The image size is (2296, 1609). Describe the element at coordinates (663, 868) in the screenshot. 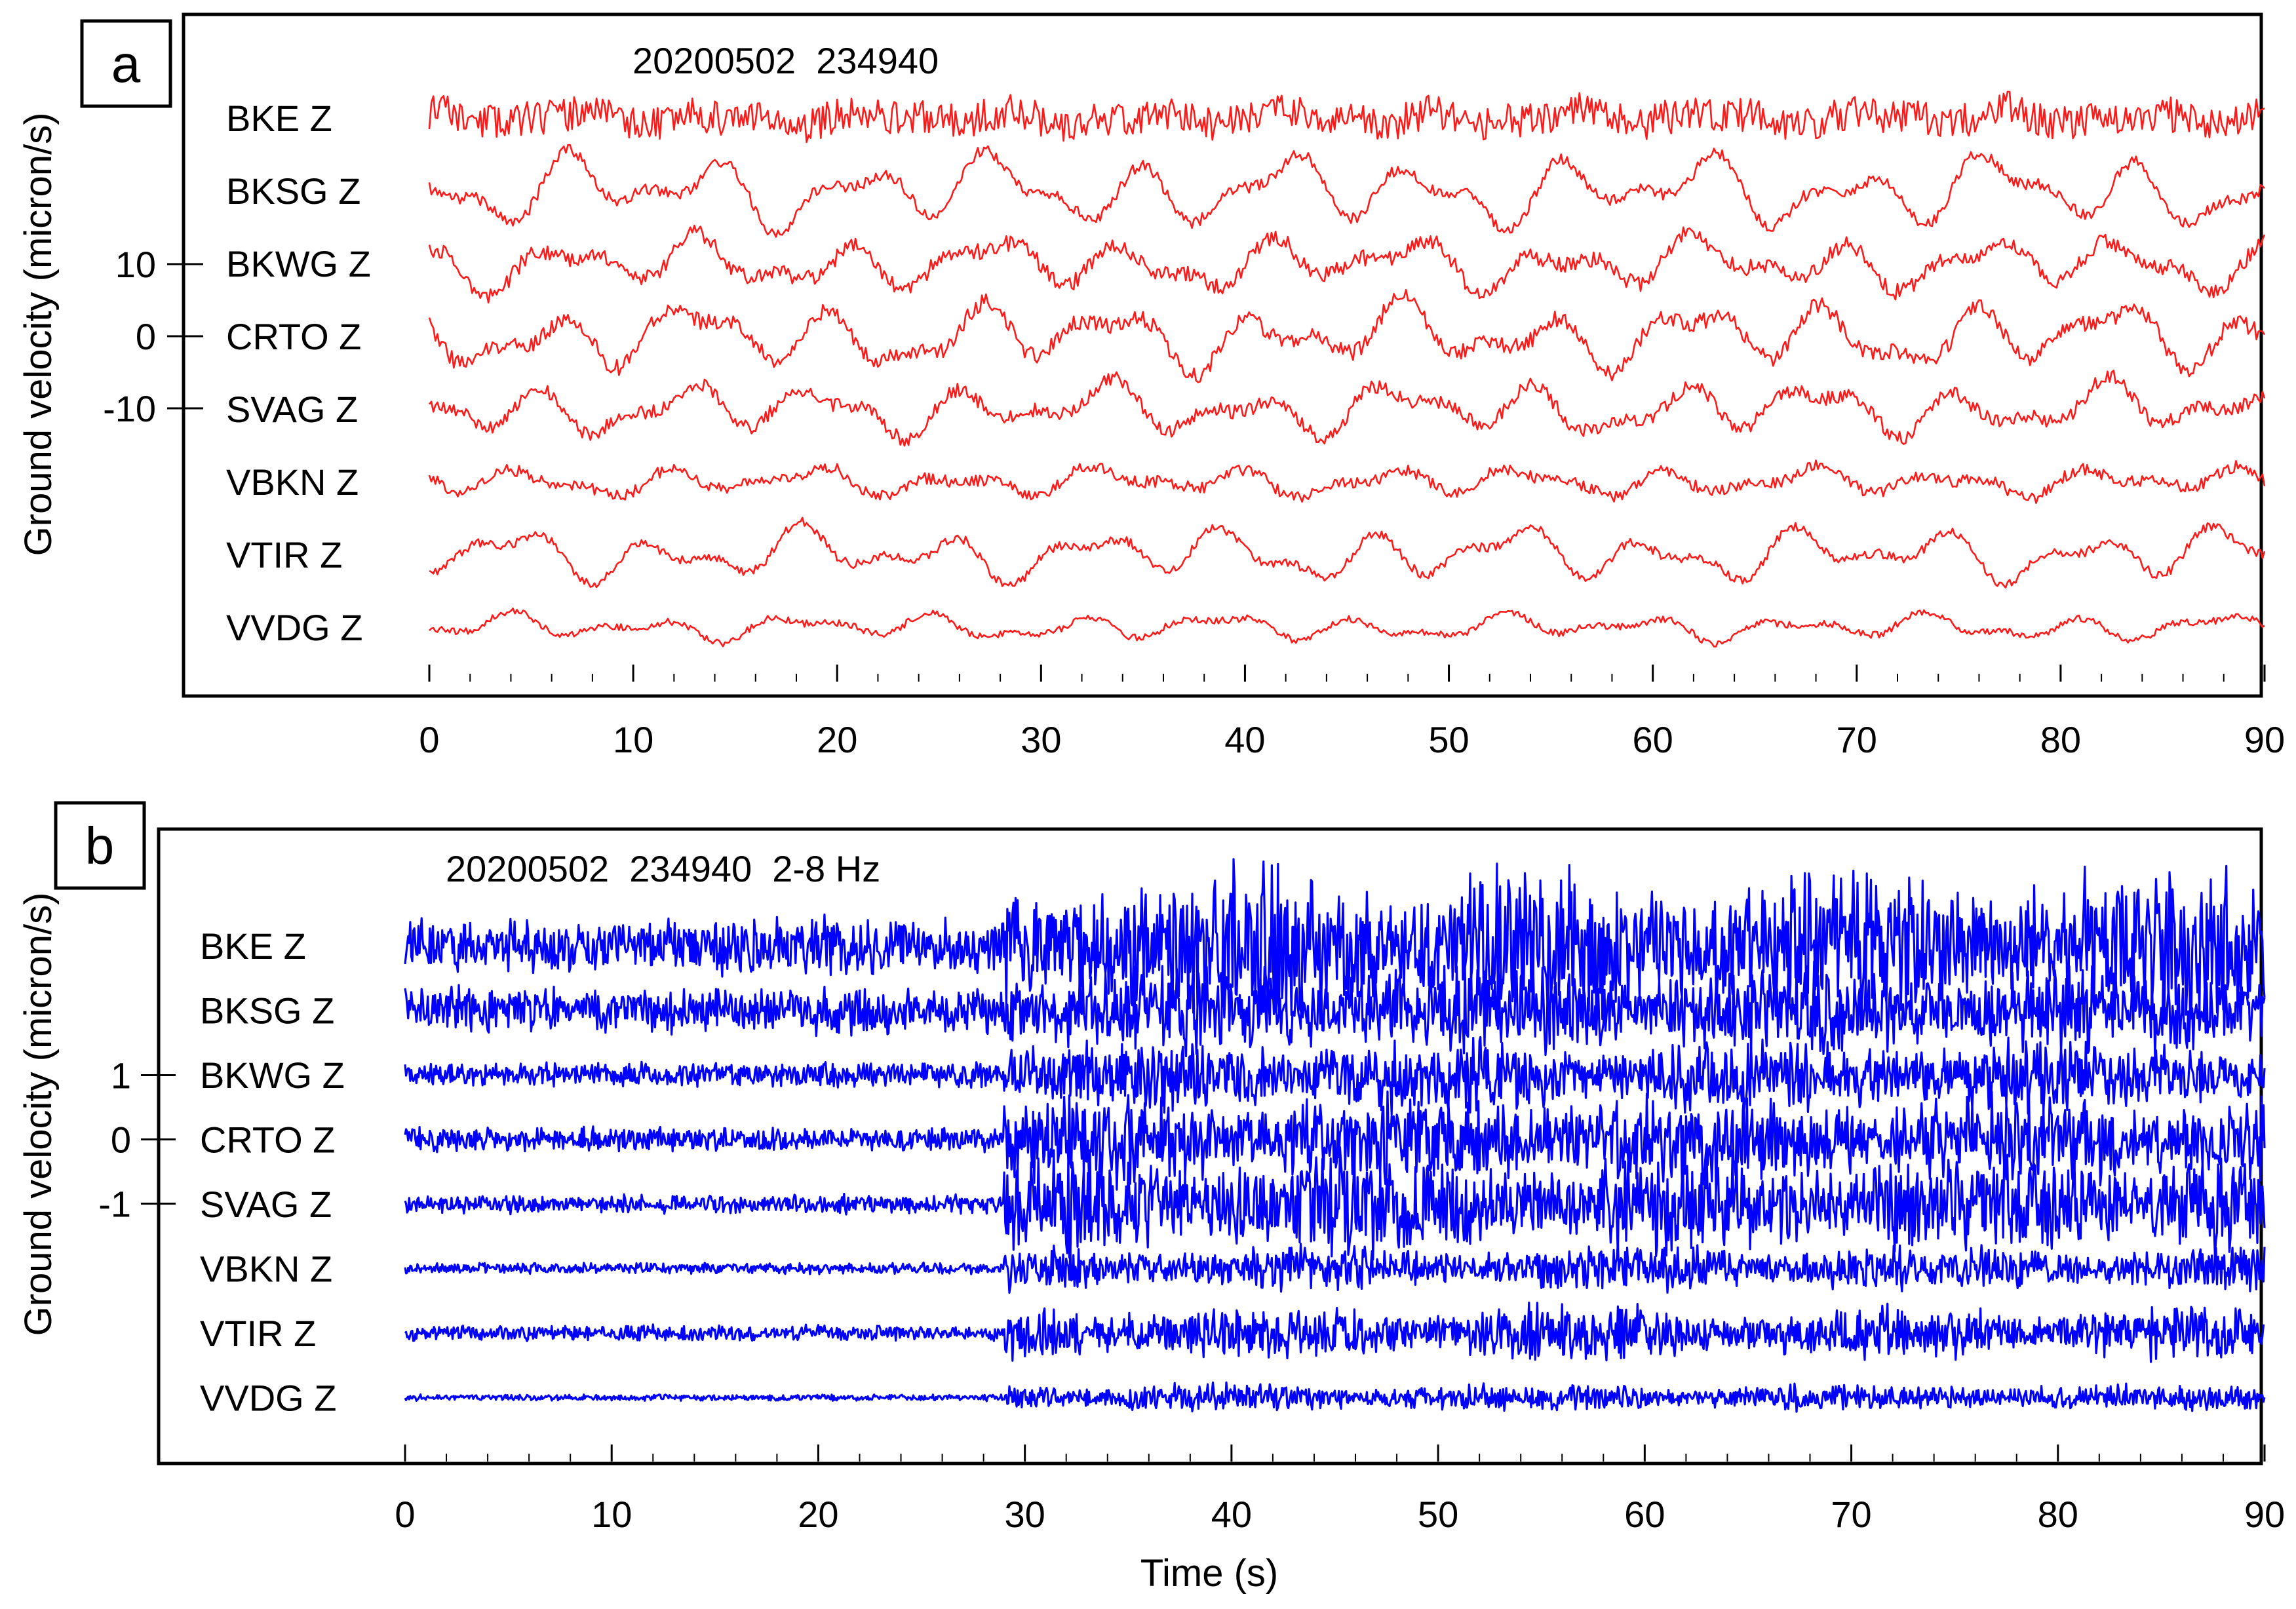

I see `panel-b-title: 20200502 234940 2-8 Hz` at that location.